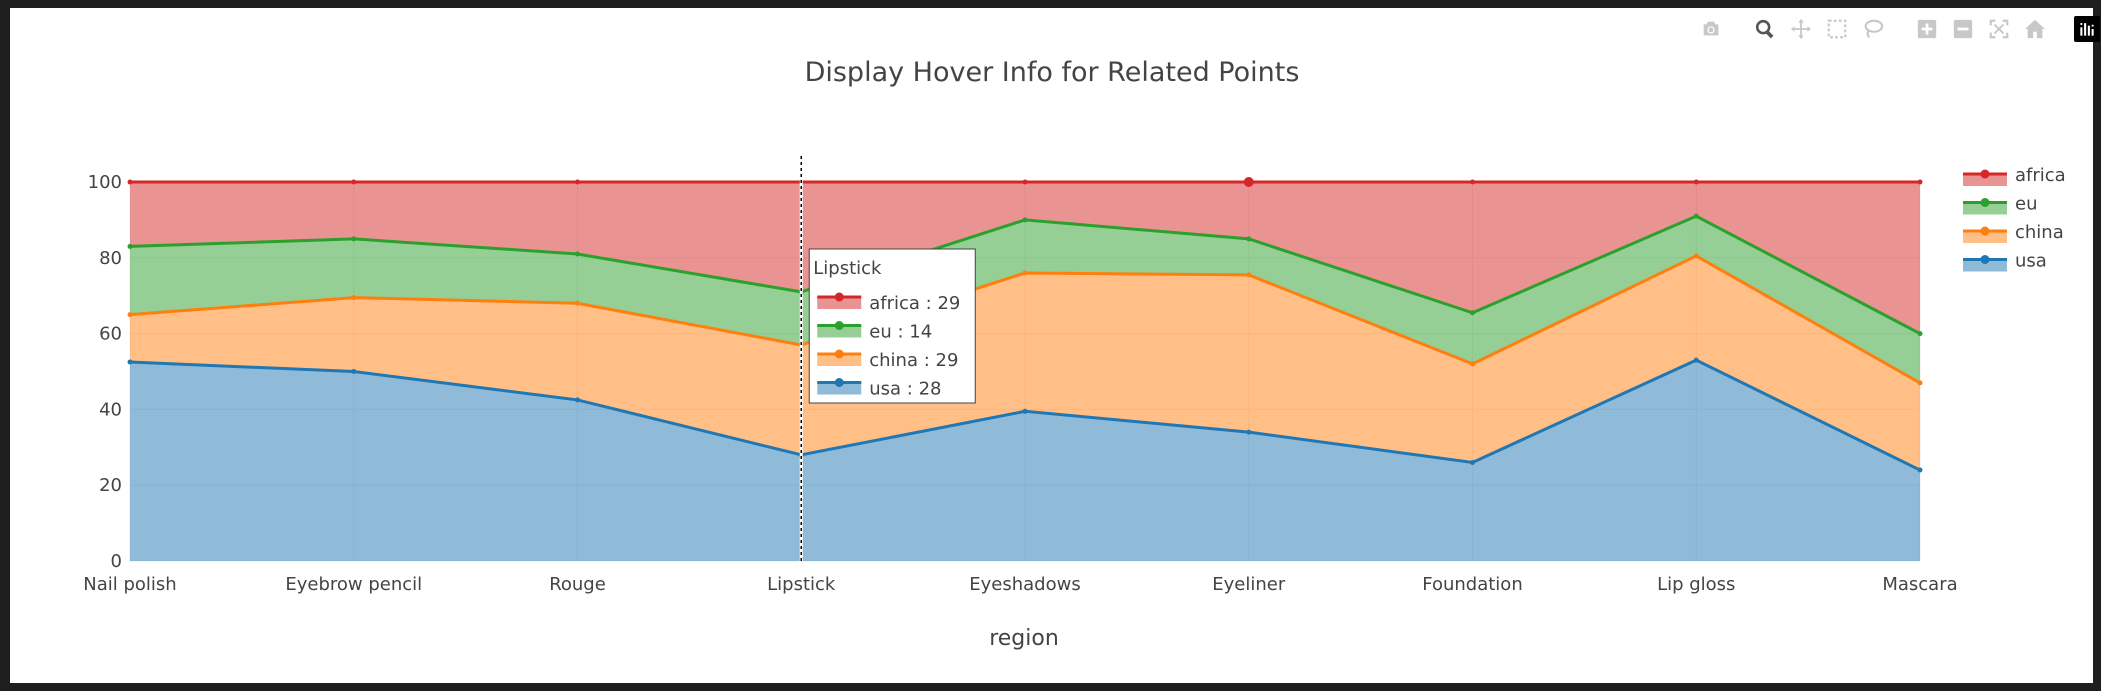 The width and height of the screenshot is (2101, 691). I want to click on plotly-logo-icon, so click(2087, 29).